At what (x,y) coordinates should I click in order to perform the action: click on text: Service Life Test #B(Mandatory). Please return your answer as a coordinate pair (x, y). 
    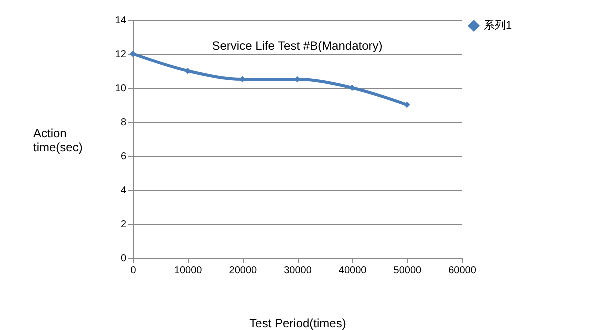
    Looking at the image, I should click on (297, 46).